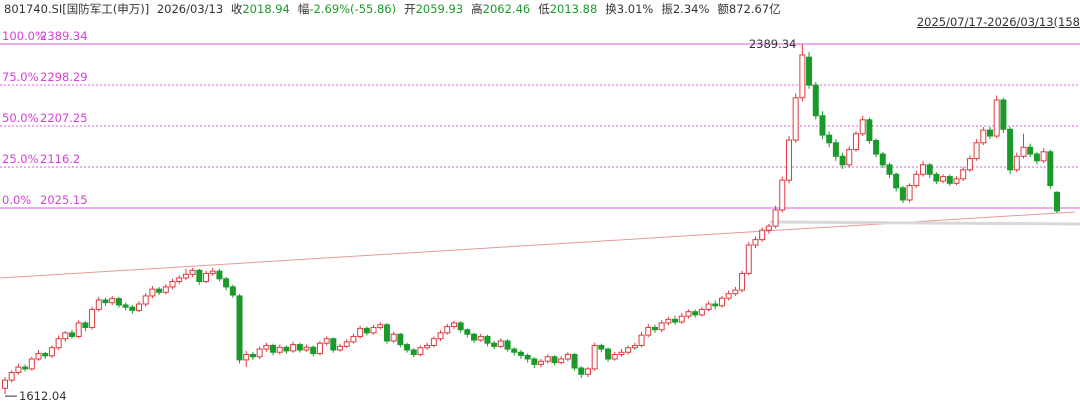 The image size is (1080, 402). What do you see at coordinates (410, 9) in the screenshot?
I see `stat-label: 开` at bounding box center [410, 9].